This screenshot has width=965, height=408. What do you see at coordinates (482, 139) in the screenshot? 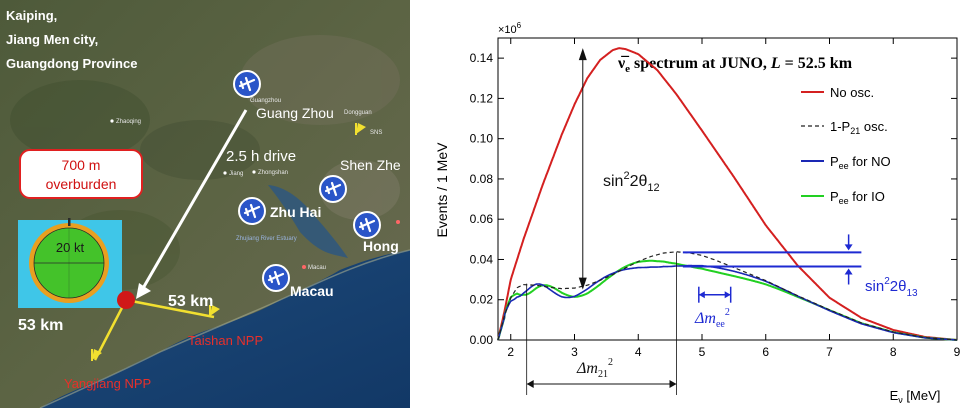
I see `y-tick-label: 0.10` at bounding box center [482, 139].